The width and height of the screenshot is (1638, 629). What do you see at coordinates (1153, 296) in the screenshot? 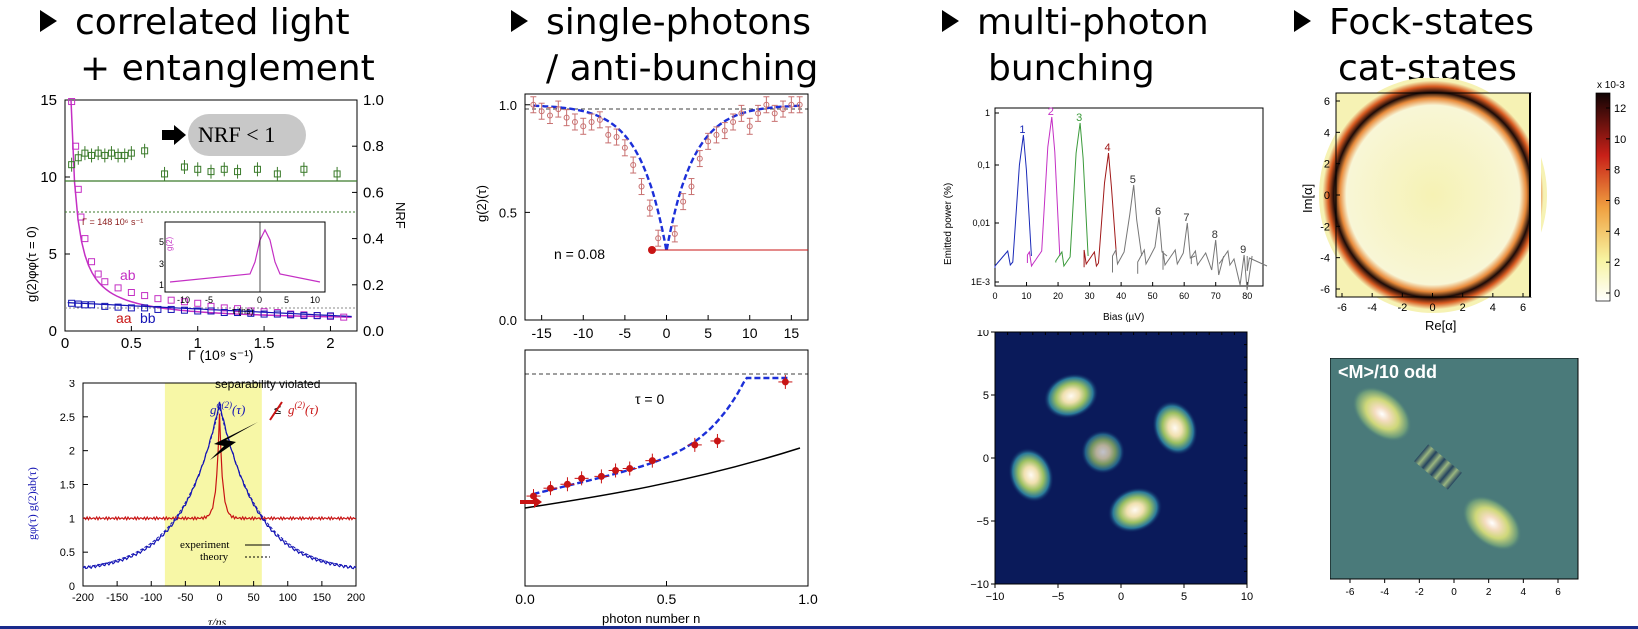
I see `tick-label: 50` at bounding box center [1153, 296].